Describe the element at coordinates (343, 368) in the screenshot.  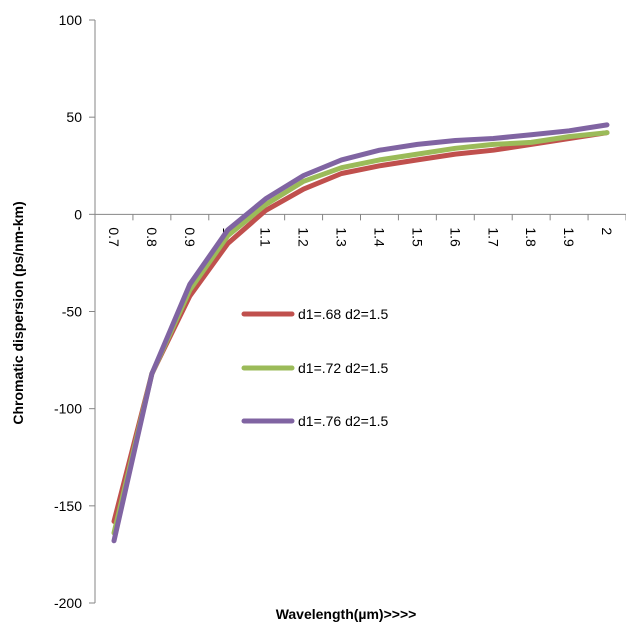
I see `legend-label-2: d1=.72 d2=1.5` at that location.